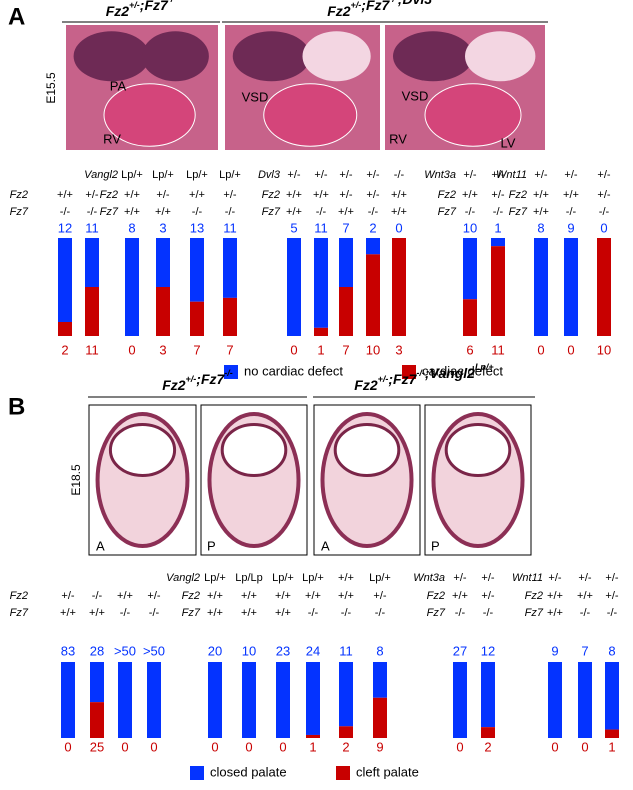 Image resolution: width=633 pixels, height=790 pixels. Describe the element at coordinates (508, 142) in the screenshot. I see `image-label: LV` at that location.